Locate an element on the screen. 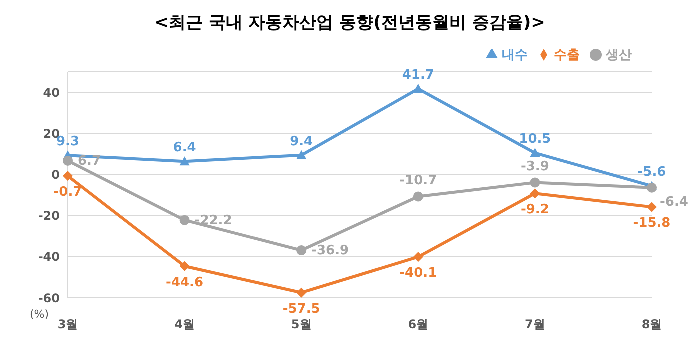 The height and width of the screenshot is (342, 700). y-axis-title: (%) is located at coordinates (40, 314).